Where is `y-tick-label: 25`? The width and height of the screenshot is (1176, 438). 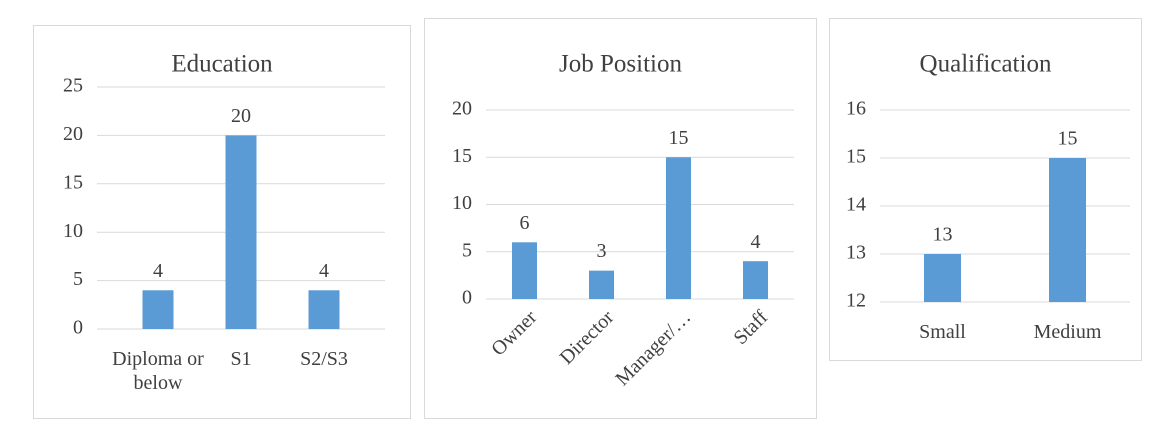 y-tick-label: 25 is located at coordinates (73, 86).